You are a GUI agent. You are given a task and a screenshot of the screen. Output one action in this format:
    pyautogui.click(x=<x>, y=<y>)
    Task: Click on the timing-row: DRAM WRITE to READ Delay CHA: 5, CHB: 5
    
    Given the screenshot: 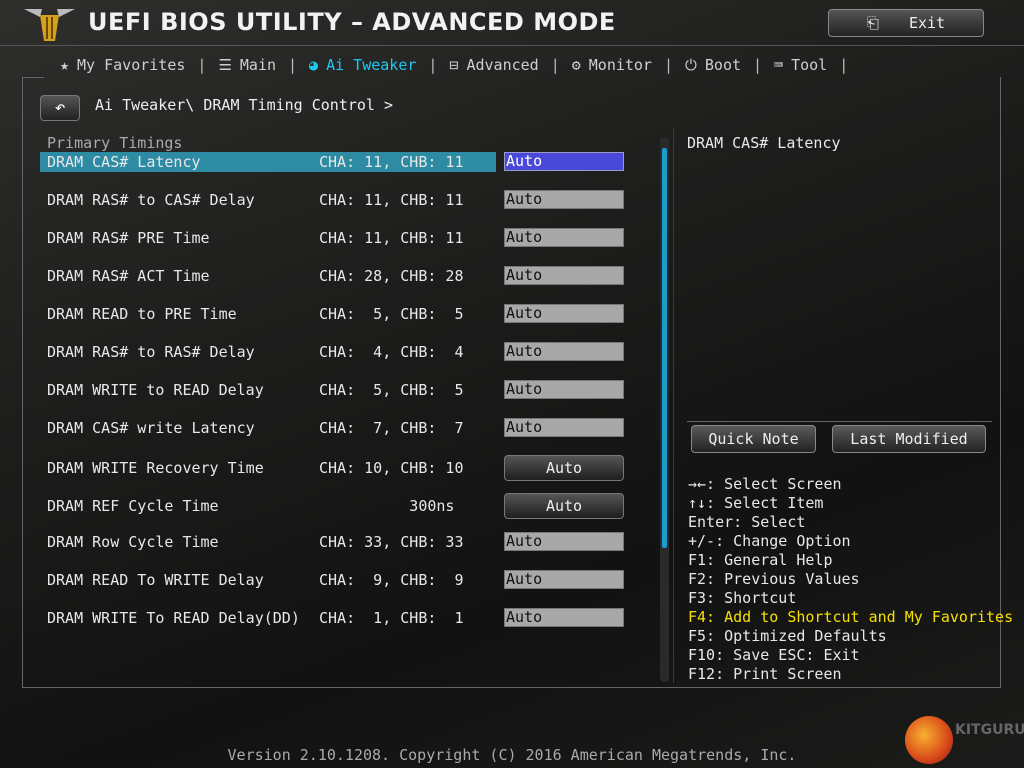 What is the action you would take?
    pyautogui.click(x=268, y=390)
    